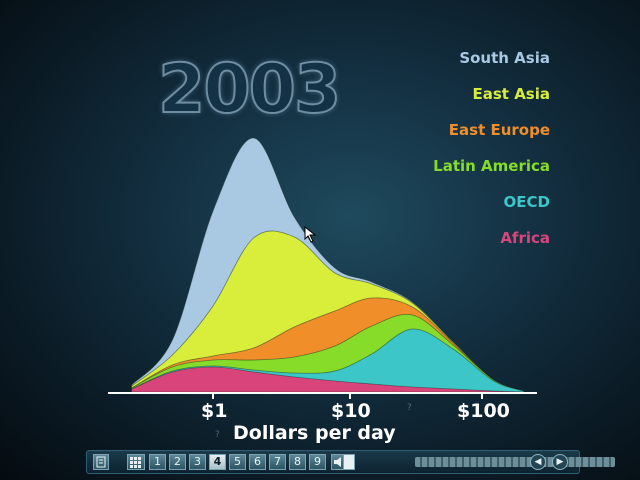 This screenshot has width=640, height=480. I want to click on tick-label-10: $10, so click(351, 411).